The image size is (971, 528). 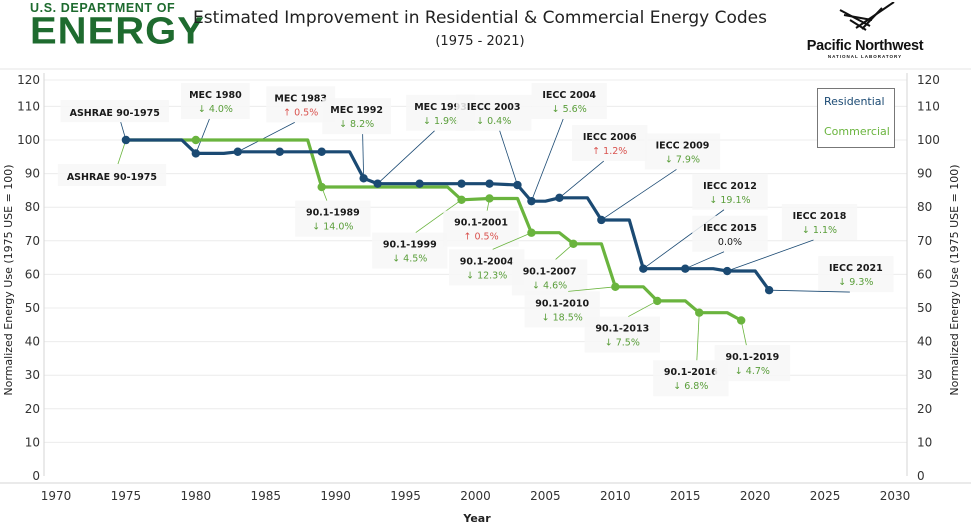 What do you see at coordinates (928, 80) in the screenshot?
I see `y-tick-label-right: 120` at bounding box center [928, 80].